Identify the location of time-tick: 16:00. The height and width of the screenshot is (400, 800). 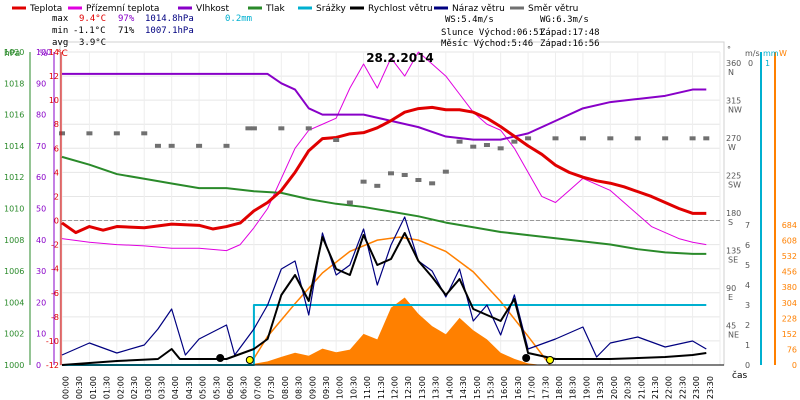
(504, 387).